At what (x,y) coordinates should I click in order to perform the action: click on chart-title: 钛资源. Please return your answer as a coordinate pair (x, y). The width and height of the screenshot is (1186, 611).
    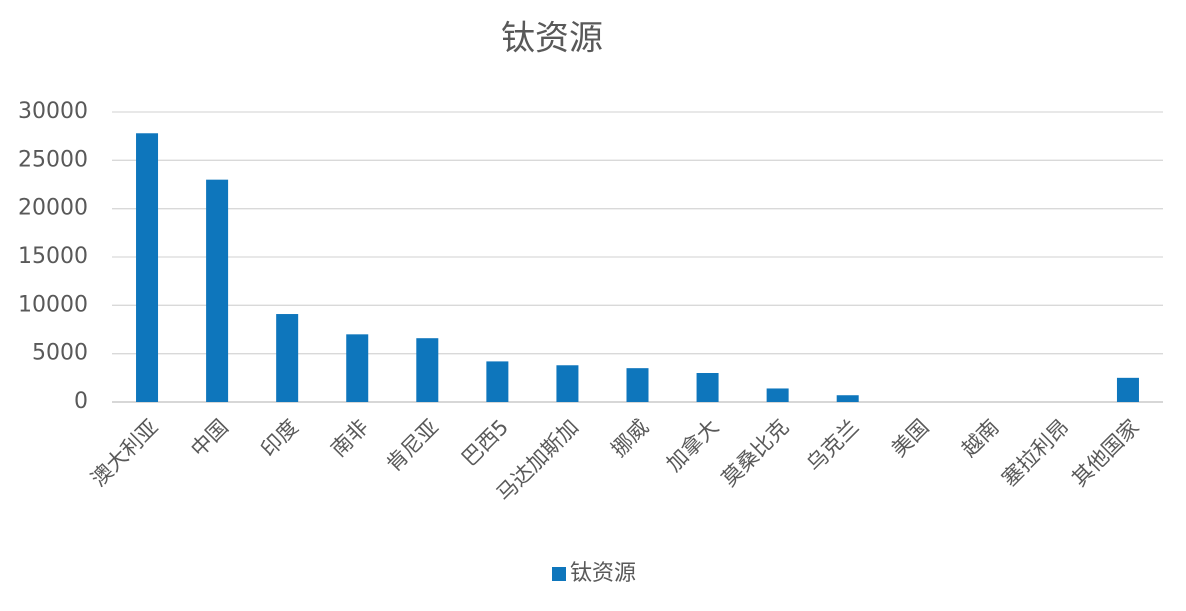
    Looking at the image, I should click on (552, 39).